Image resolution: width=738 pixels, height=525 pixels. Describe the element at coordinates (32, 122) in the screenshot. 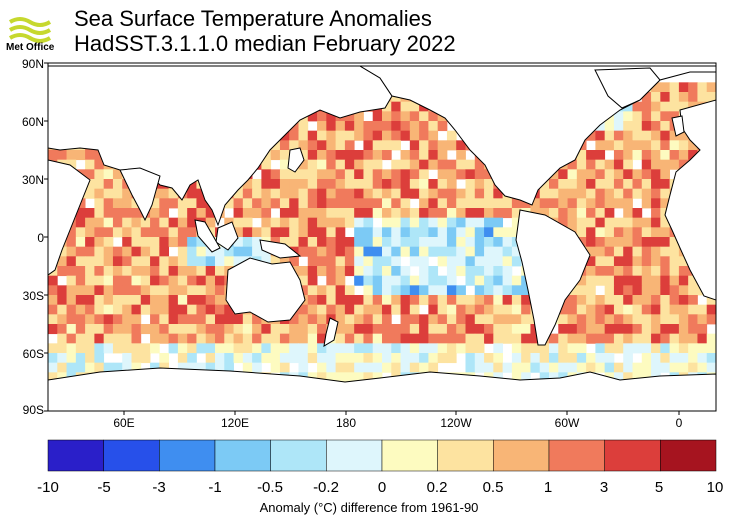

I see `lat-label-60n: 60N` at that location.